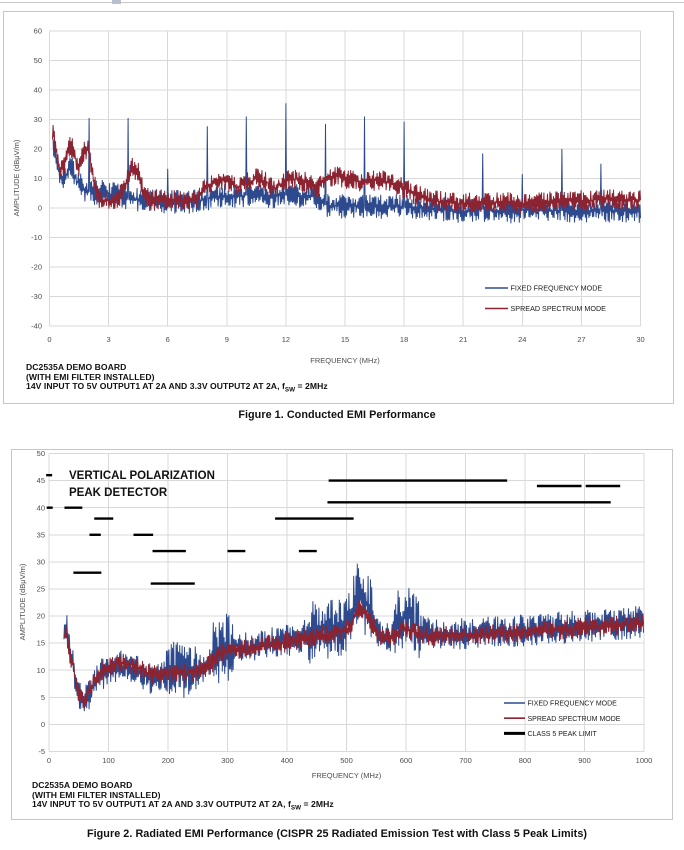 The image size is (684, 850). I want to click on y-tick-label: -10, so click(36, 237).